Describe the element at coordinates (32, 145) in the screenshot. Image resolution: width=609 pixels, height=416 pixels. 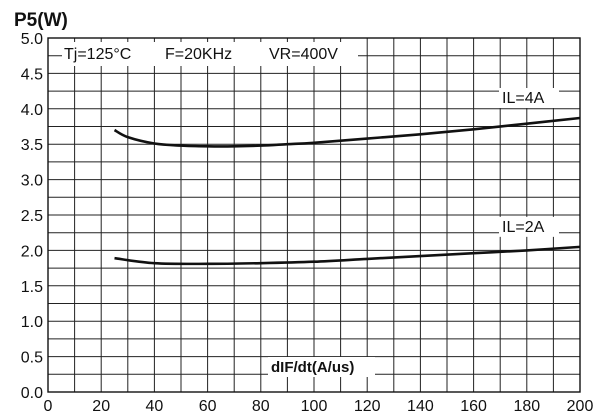
I see `y-tick-label: 3.5` at that location.